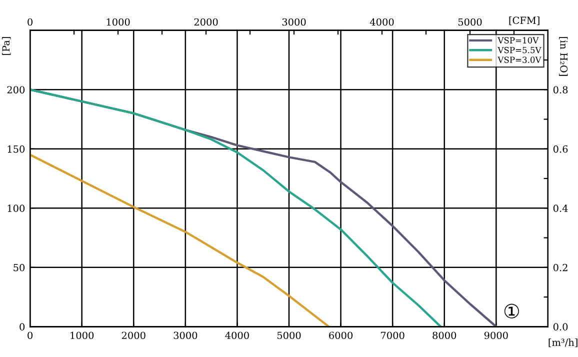  Describe the element at coordinates (206, 22) in the screenshot. I see `x2-tick-label: 2000` at that location.